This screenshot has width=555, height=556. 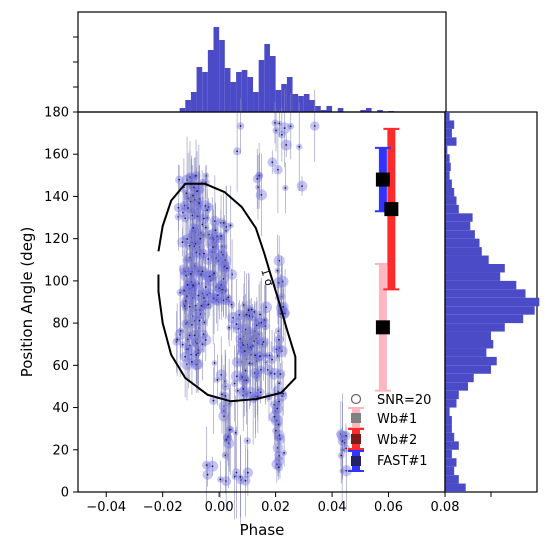 What do you see at coordinates (404, 400) in the screenshot?
I see `legend-label-snr: SNR=20` at bounding box center [404, 400].